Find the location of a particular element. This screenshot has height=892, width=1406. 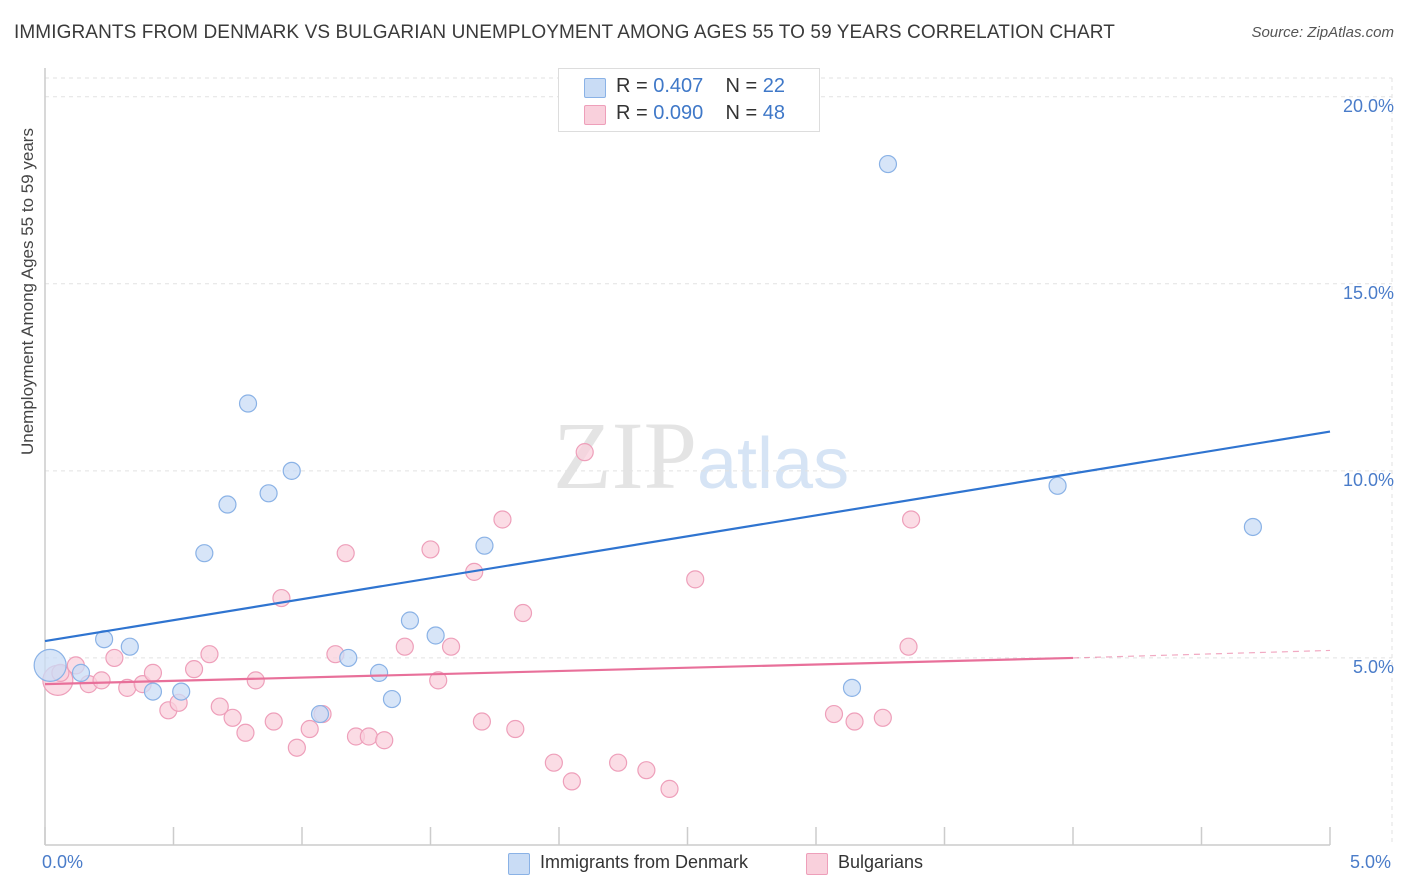

x-tick-label: 0.0% is located at coordinates (63, 862).